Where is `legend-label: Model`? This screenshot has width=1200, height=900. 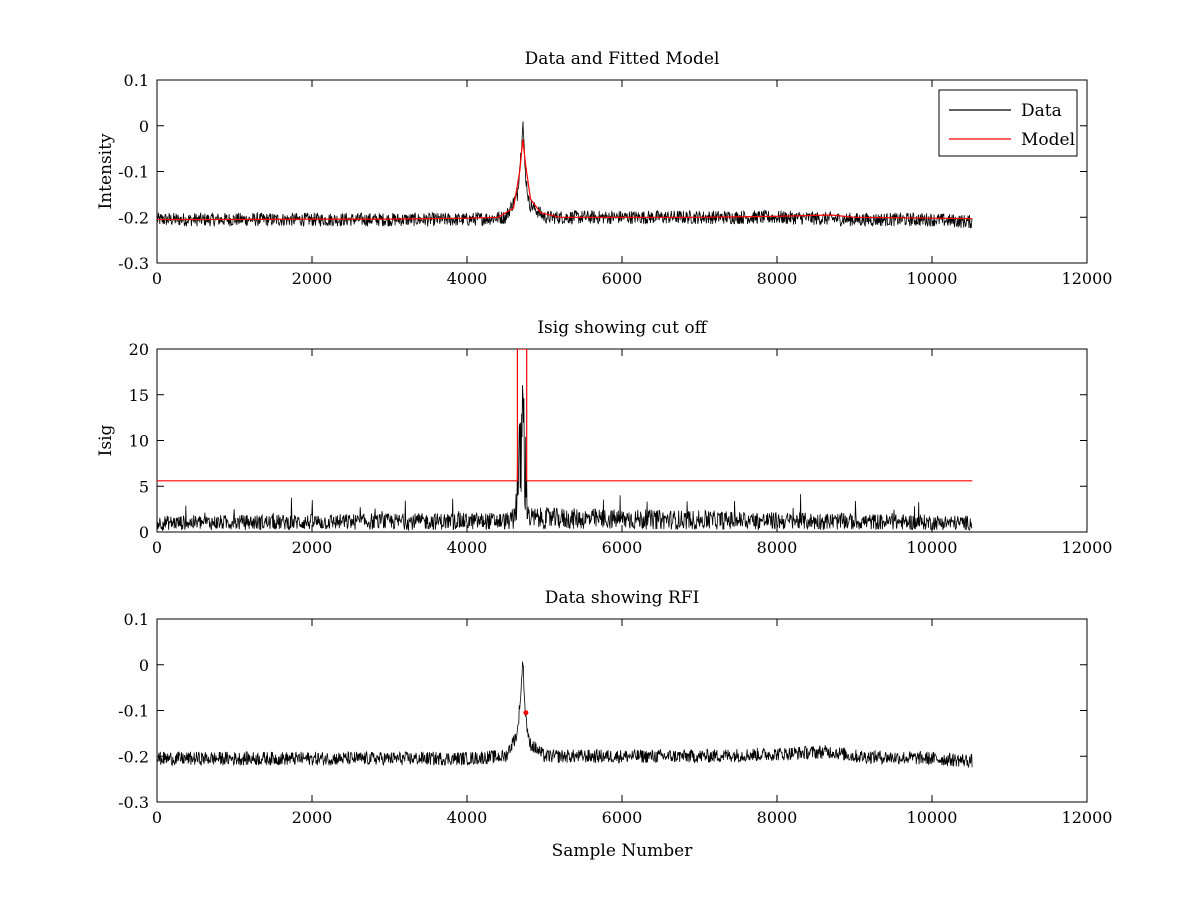
legend-label: Model is located at coordinates (1048, 140).